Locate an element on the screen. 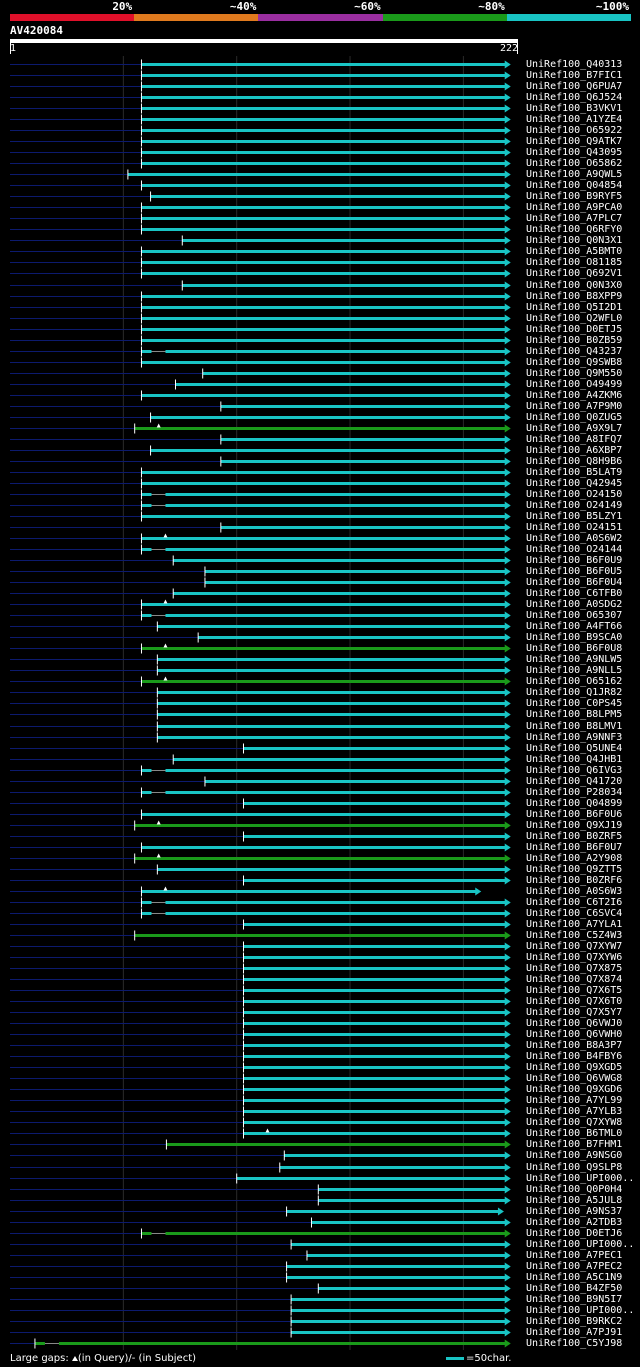 The image size is (640, 1367). hit-label-link: UniRef100_B4ZF50 is located at coordinates (574, 1288).